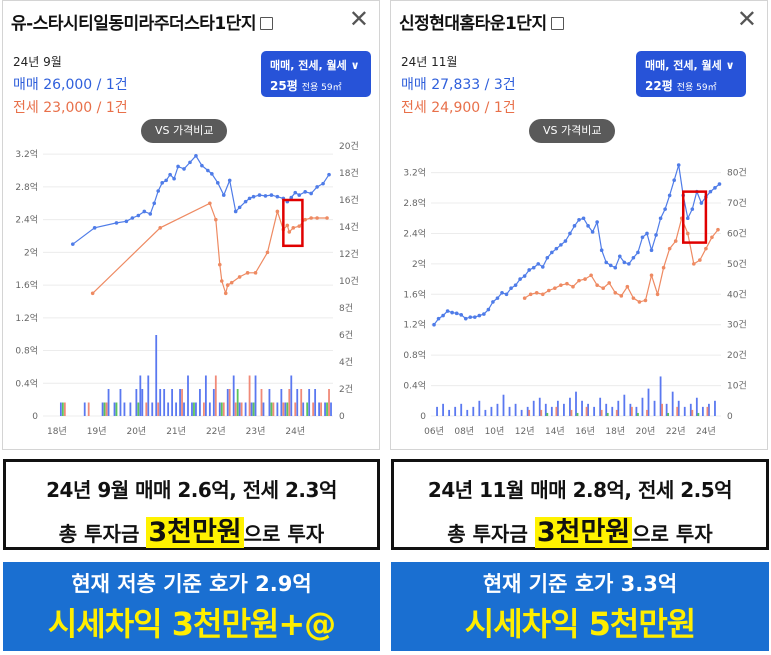 The image size is (771, 655). What do you see at coordinates (191, 624) in the screenshot?
I see `capital-gain: 시세차익 3천만원+@` at bounding box center [191, 624].